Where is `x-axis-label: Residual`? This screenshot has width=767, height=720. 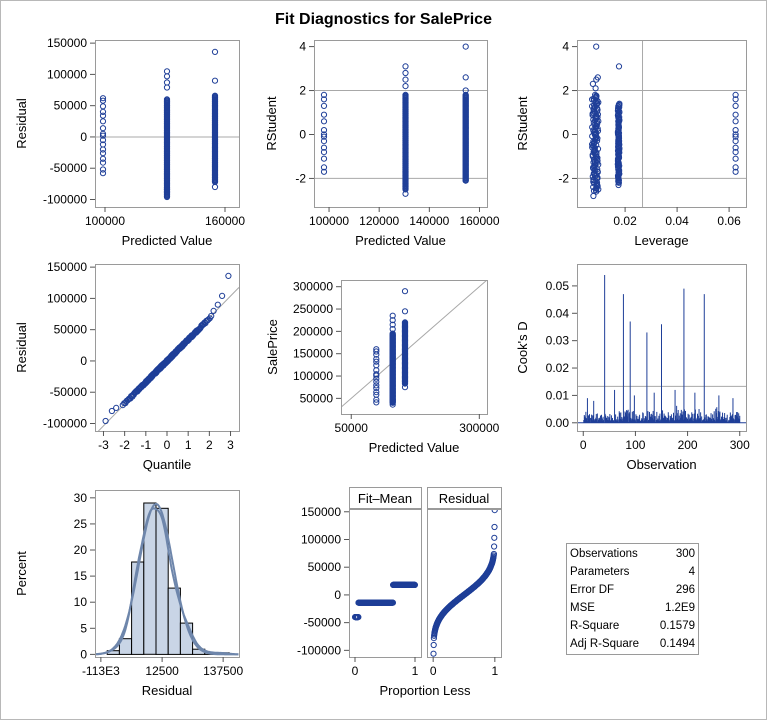 x-axis-label: Residual is located at coordinates (167, 690).